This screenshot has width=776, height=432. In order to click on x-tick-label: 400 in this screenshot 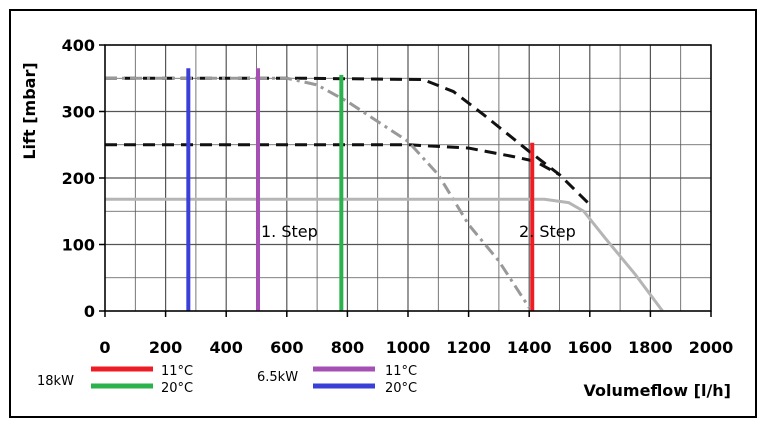, I will do `click(225, 347)`.